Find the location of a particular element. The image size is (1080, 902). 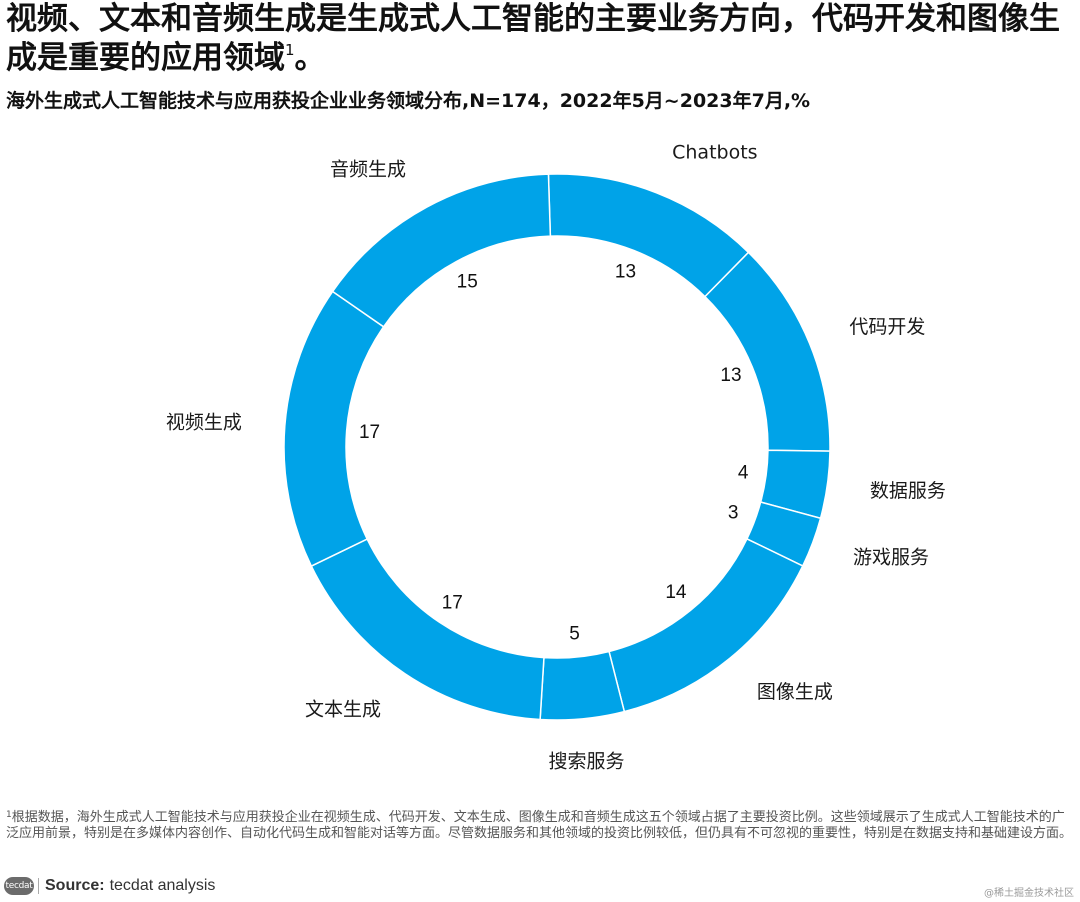

category-label-音频生成: 音频生成 is located at coordinates (368, 169).